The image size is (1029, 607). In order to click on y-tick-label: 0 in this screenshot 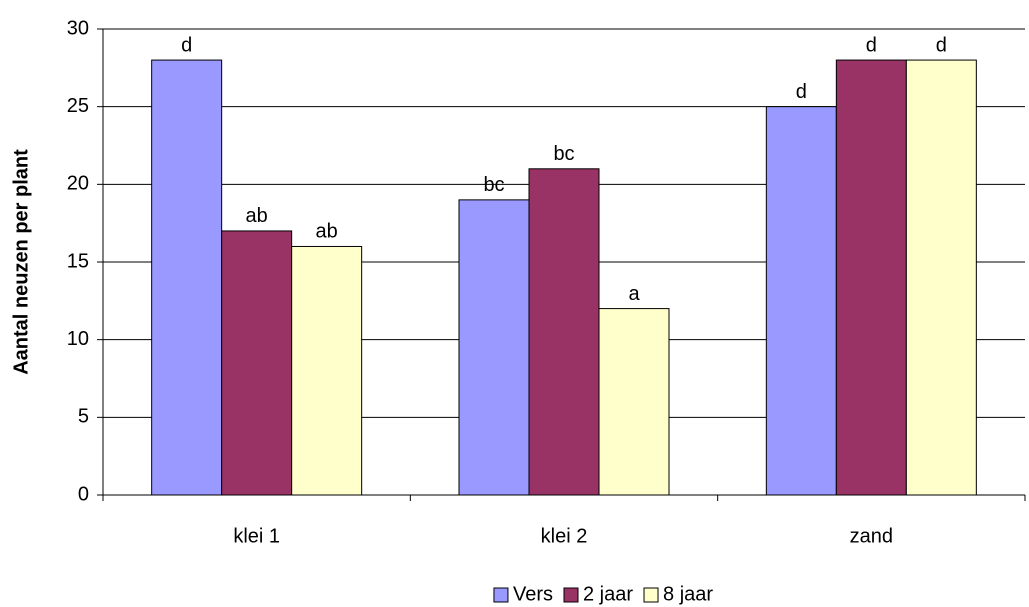, I will do `click(83, 494)`.